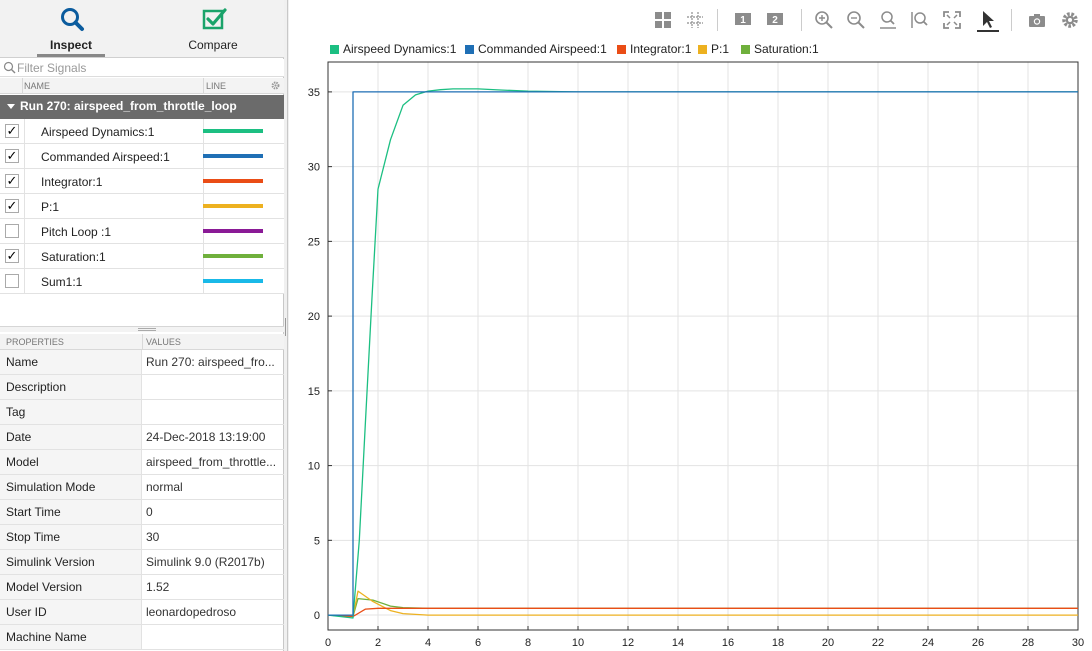 This screenshot has height=651, width=1092. Describe the element at coordinates (148, 67) in the screenshot. I see `filter-signals-input` at that location.